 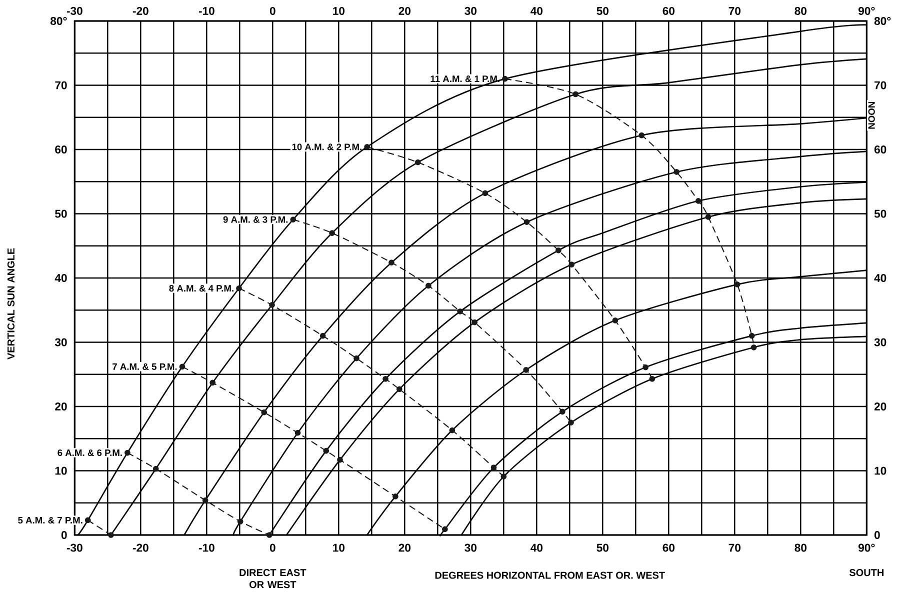 I want to click on x2-tick-label: 30, so click(x=470, y=548).